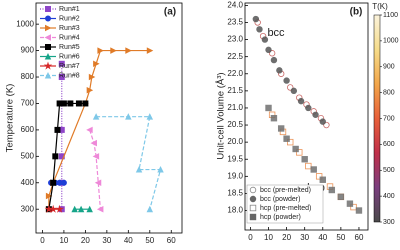 Image resolution: width=400 pixels, height=250 pixels. Describe the element at coordinates (389, 170) in the screenshot. I see `colorbar-tick-label: 500` at that location.